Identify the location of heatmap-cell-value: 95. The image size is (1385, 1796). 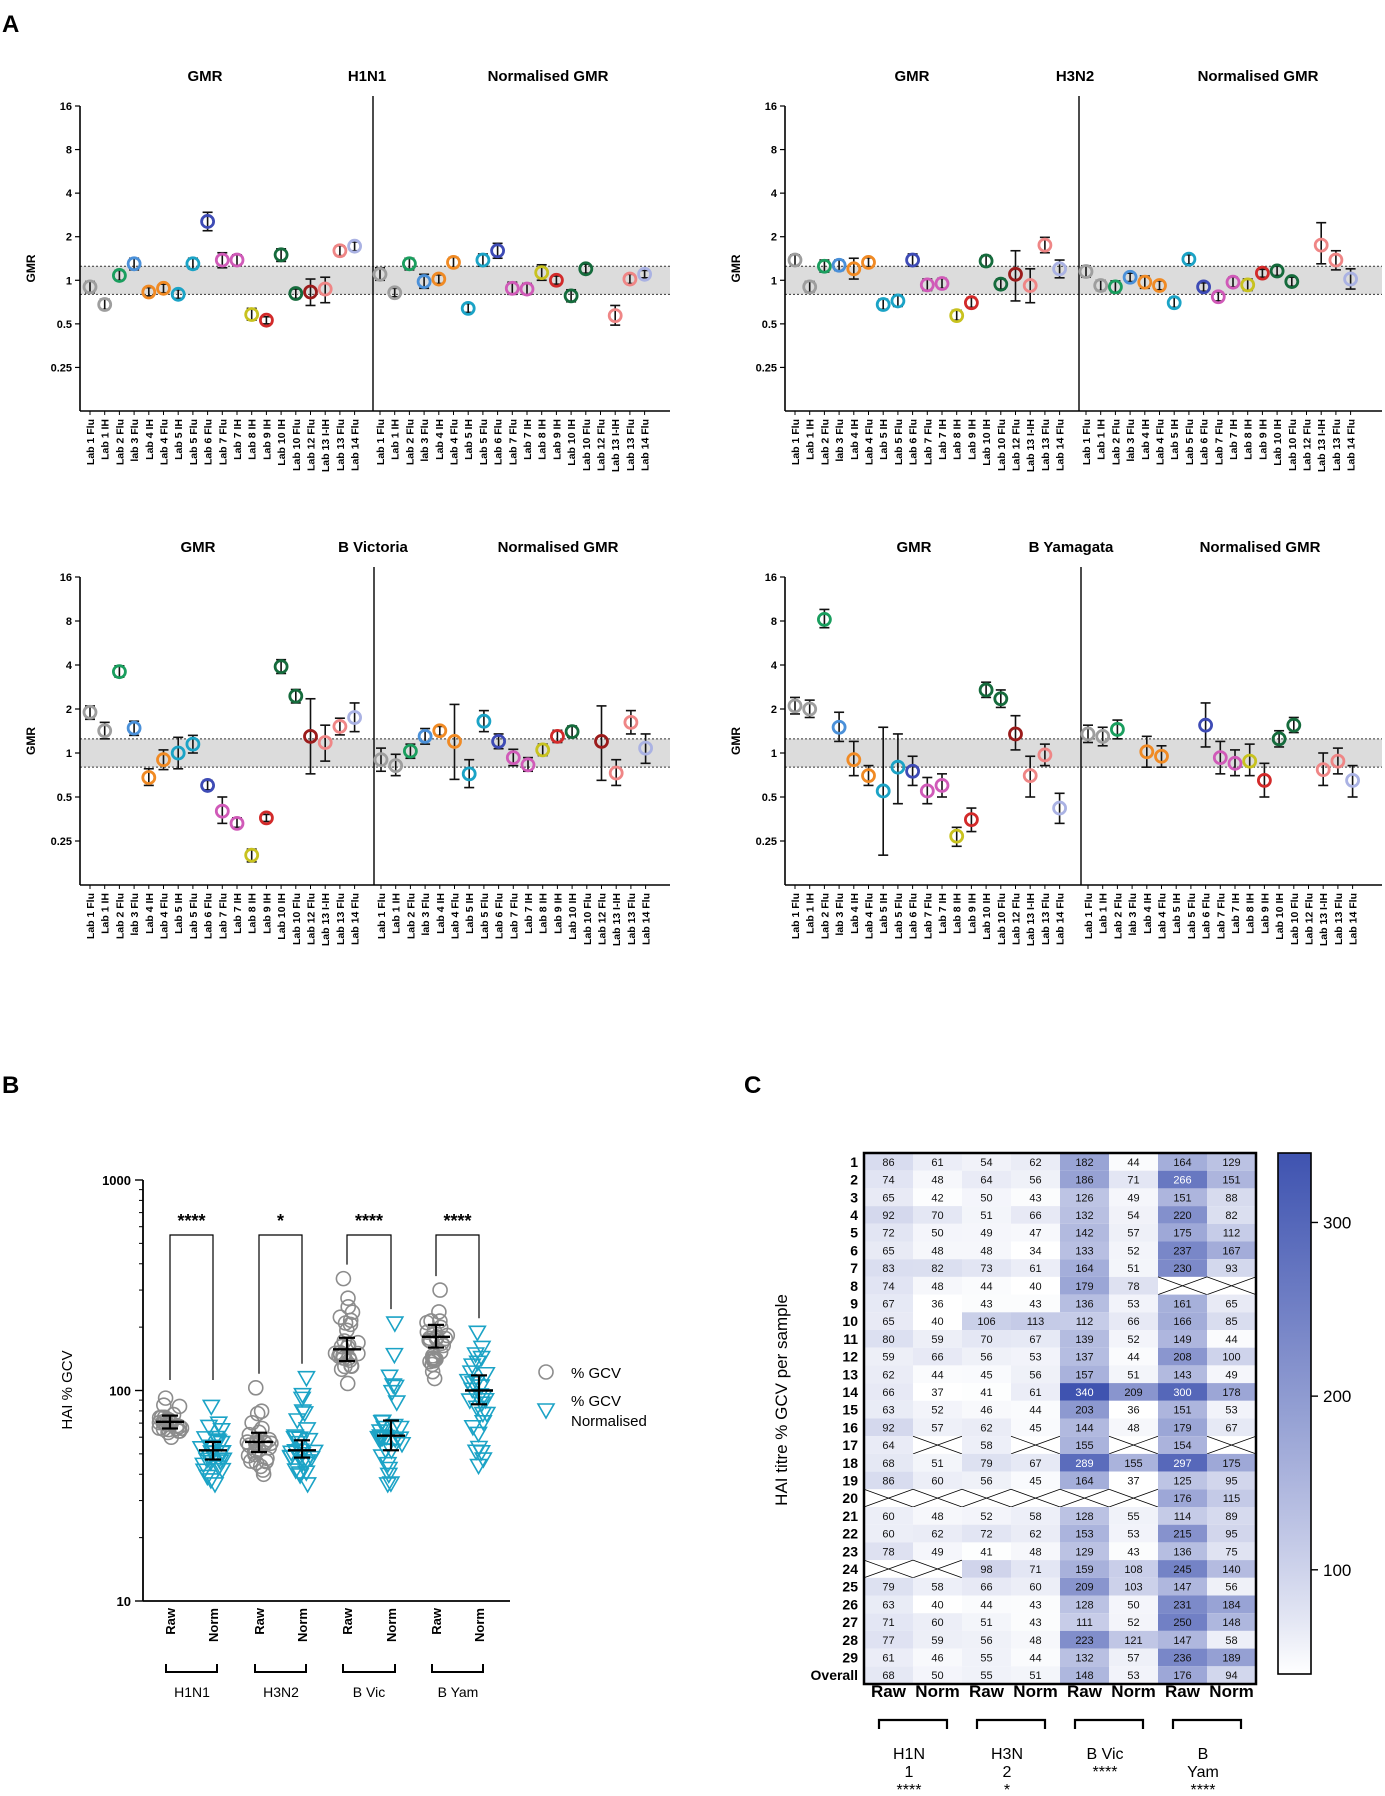
(1231, 1535).